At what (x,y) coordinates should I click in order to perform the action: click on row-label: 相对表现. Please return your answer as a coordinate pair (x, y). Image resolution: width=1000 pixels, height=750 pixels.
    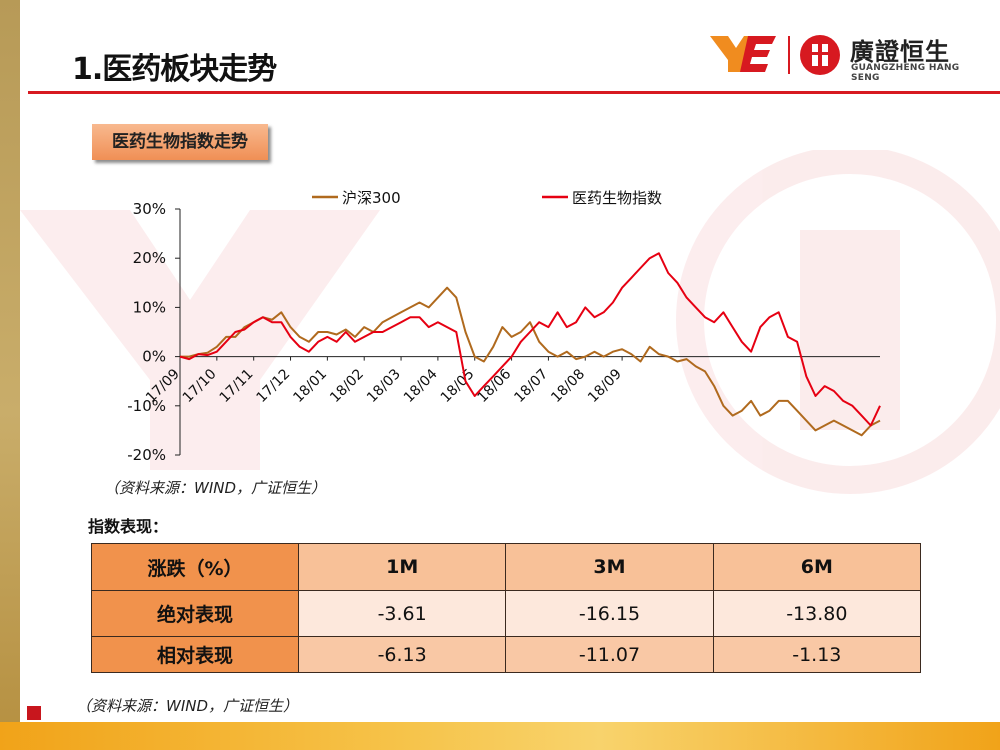
    Looking at the image, I should click on (195, 654).